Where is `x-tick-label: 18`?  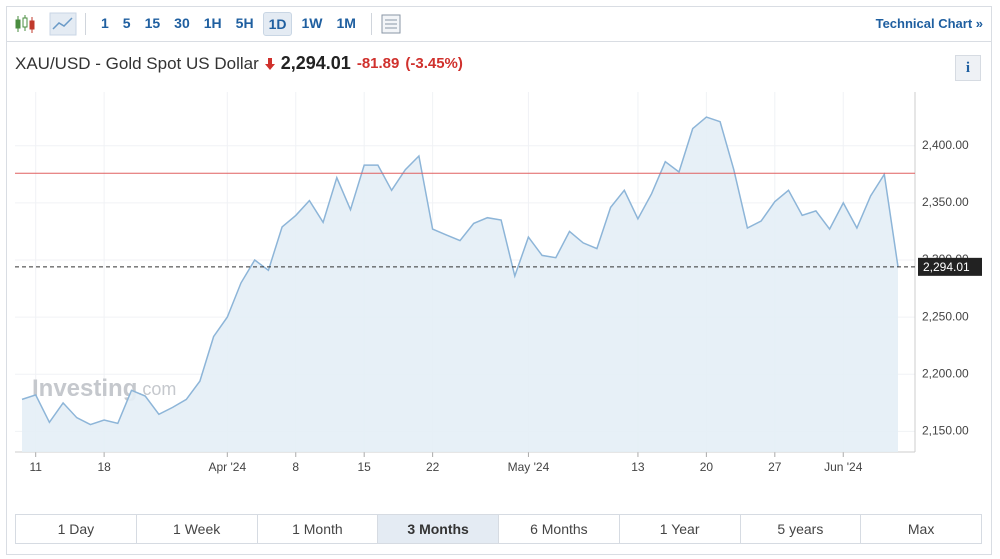 x-tick-label: 18 is located at coordinates (104, 467).